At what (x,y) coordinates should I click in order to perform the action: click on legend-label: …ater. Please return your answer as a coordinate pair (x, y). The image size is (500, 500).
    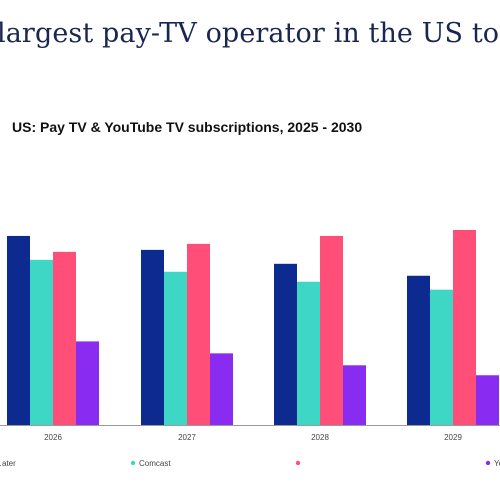
    Looking at the image, I should click on (8, 463).